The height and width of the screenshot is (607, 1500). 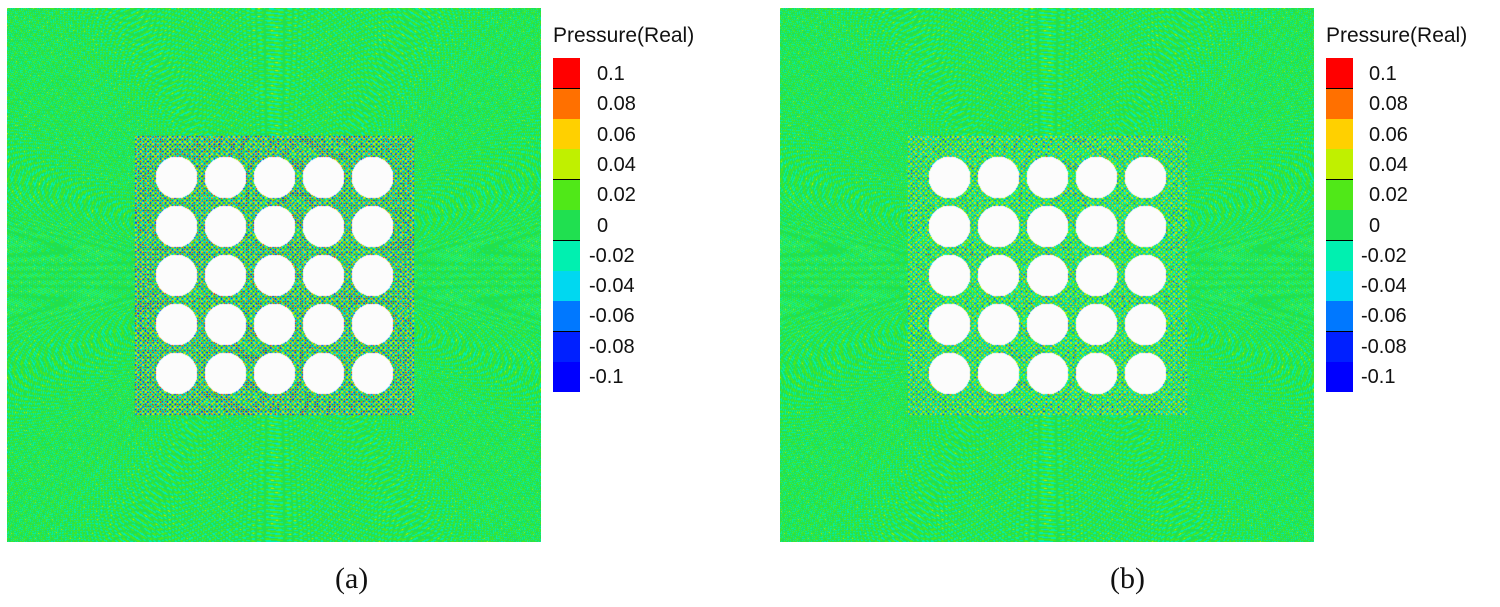 I want to click on panel-label: (a), so click(x=352, y=578).